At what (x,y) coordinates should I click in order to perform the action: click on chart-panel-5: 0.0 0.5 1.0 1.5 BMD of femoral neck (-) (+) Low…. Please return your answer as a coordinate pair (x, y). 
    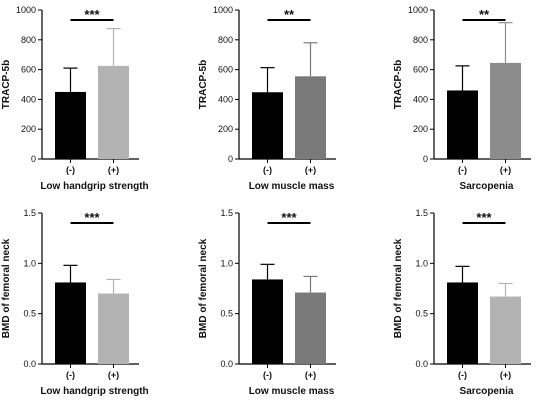
    Looking at the image, I should click on (267, 302).